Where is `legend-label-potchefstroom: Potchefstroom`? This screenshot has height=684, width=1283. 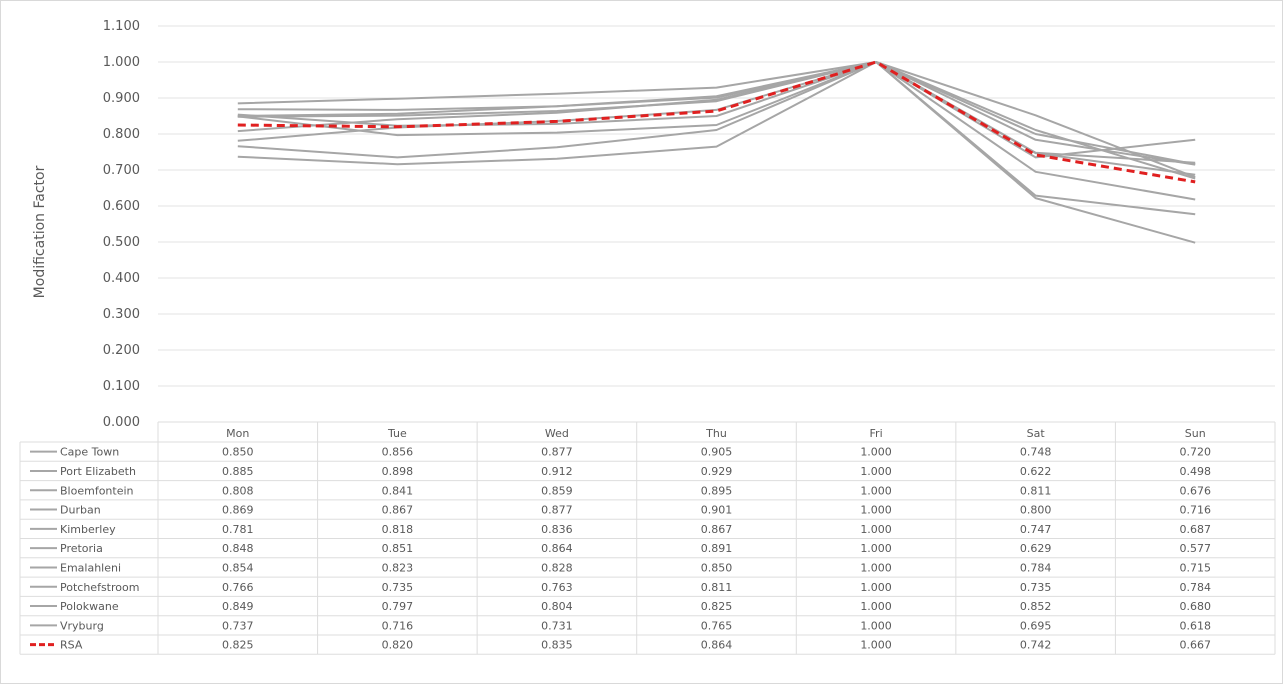
legend-label-potchefstroom: Potchefstroom is located at coordinates (99, 587).